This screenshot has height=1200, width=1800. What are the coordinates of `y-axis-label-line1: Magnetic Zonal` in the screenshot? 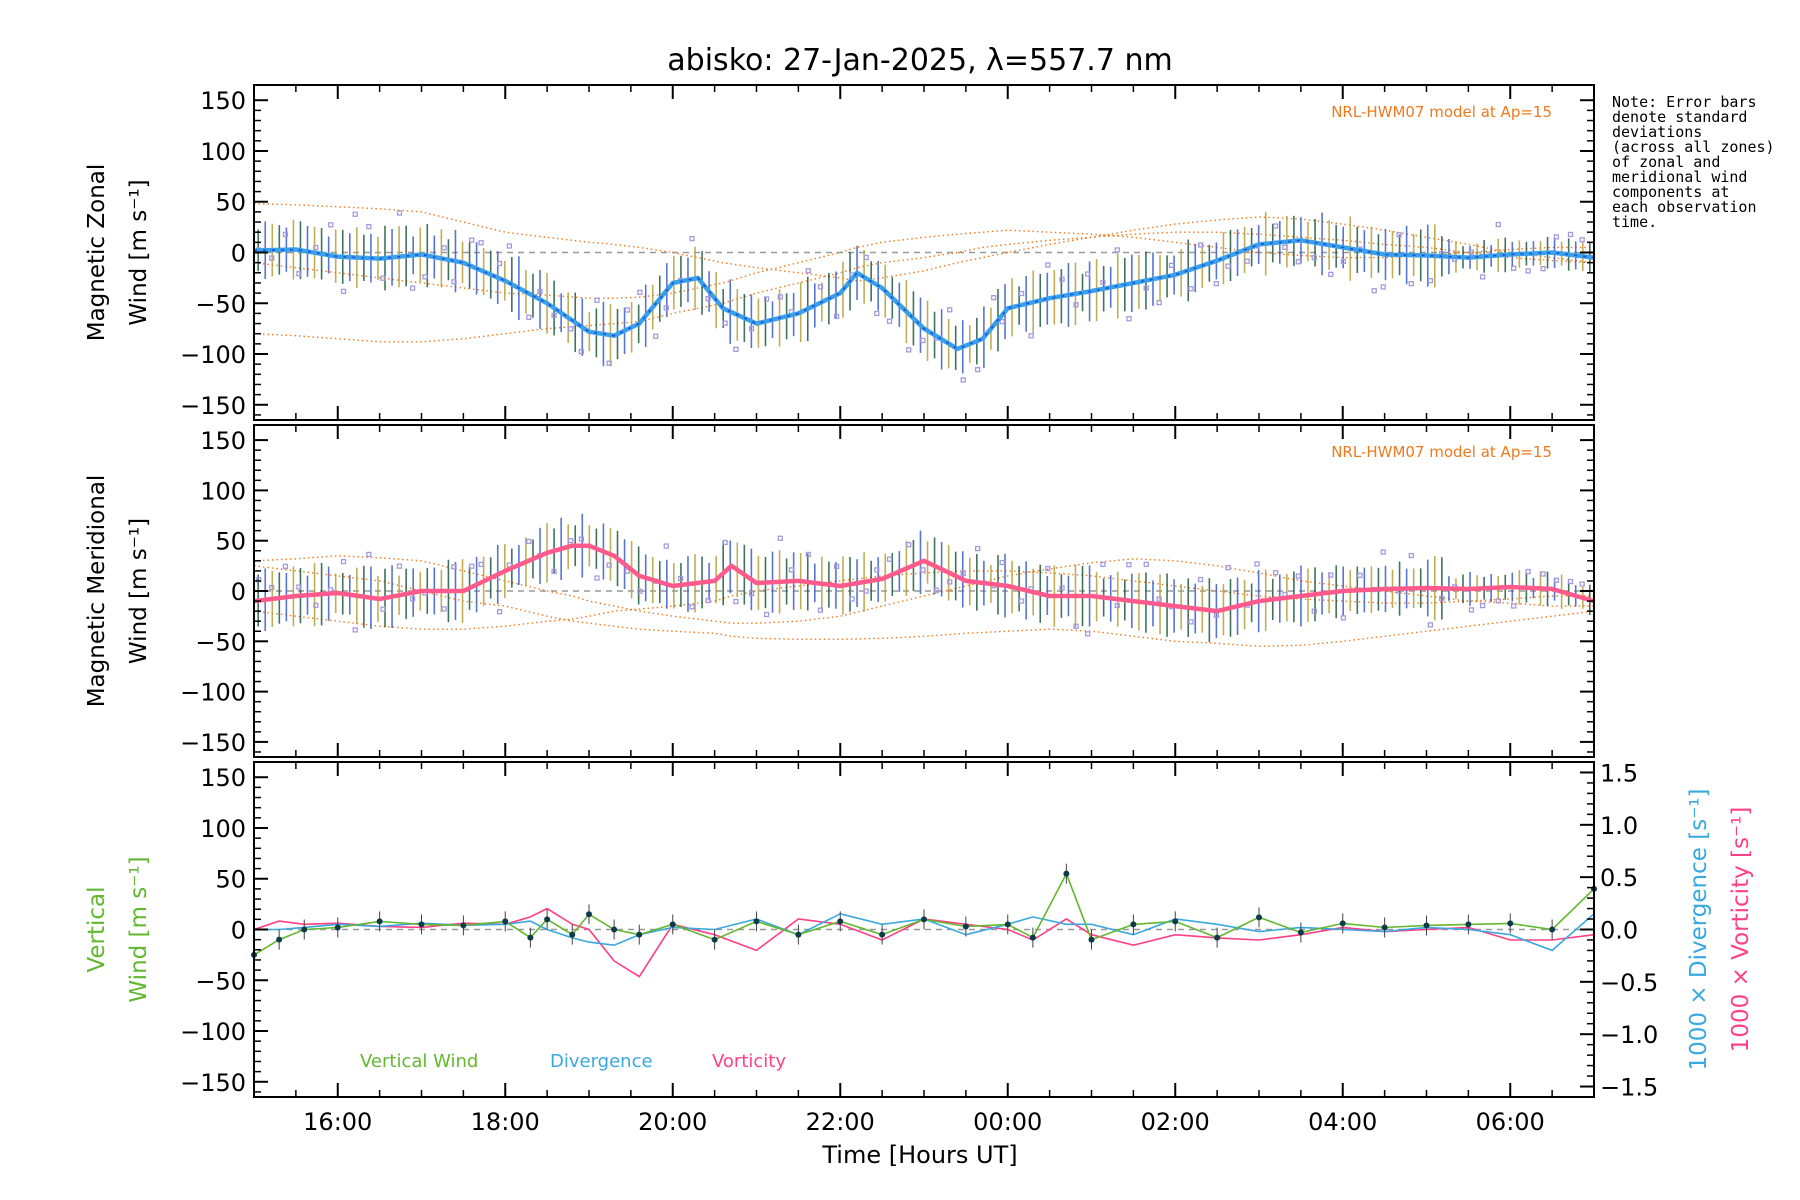 It's located at (97, 253).